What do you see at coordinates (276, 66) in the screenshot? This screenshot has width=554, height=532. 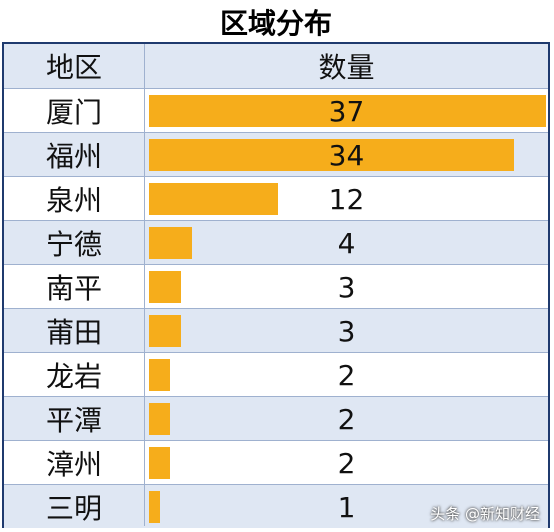 I see `table-header: 地区 数量` at bounding box center [276, 66].